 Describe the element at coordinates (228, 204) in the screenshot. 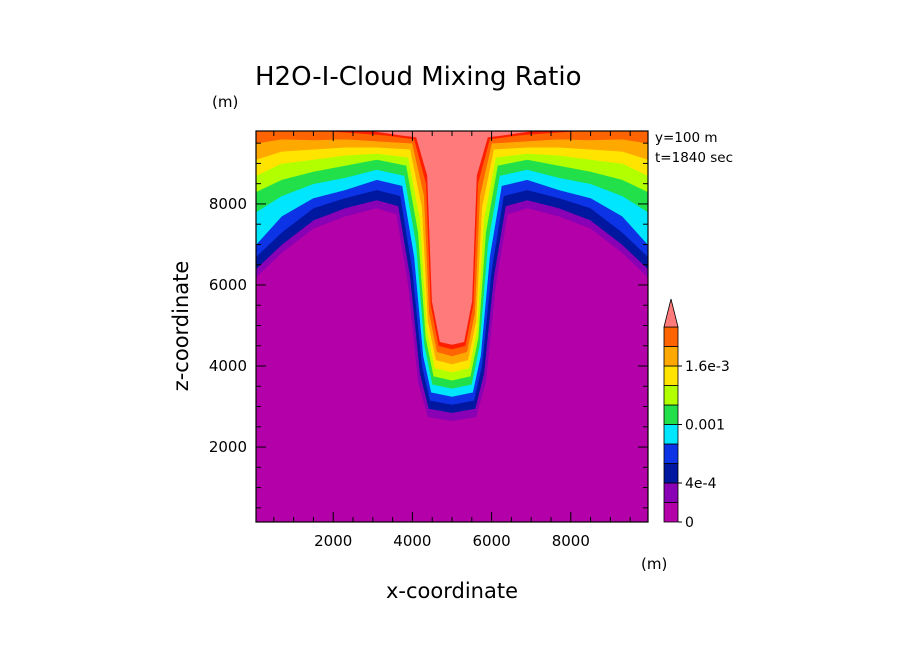

I see `y-tick-label: 8000` at that location.